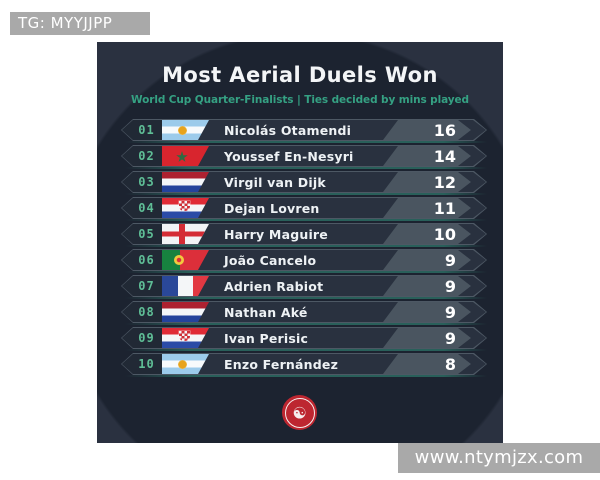 The width and height of the screenshot is (600, 480). I want to click on row-inner: 03 Virgil van Dijk 12, so click(304, 182).